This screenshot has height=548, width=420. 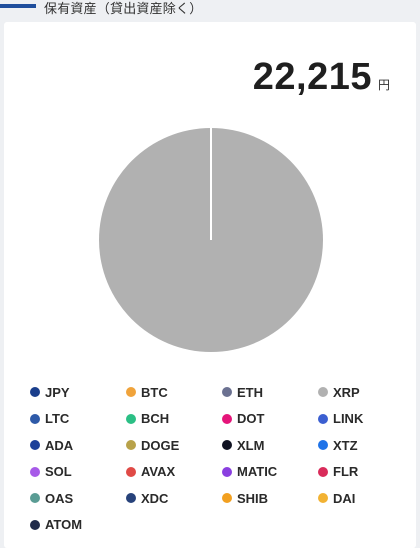 I want to click on legend-item-dai: DAI, so click(x=359, y=498).